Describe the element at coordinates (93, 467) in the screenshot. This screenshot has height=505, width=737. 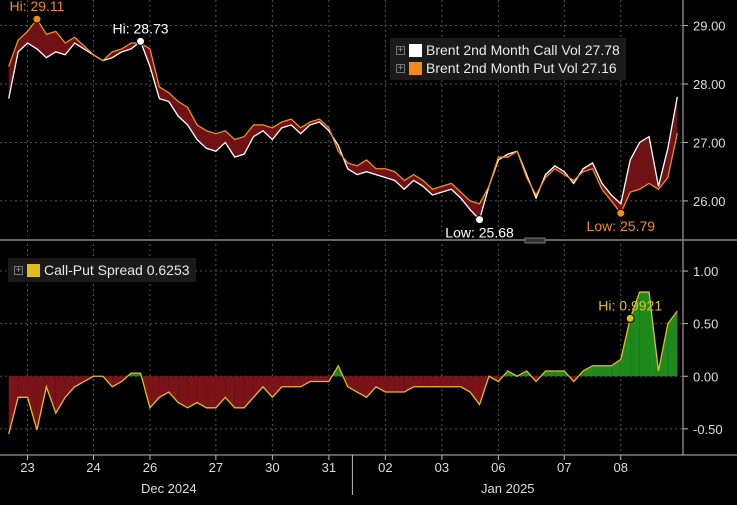
I see `x-tick-label: 24` at that location.